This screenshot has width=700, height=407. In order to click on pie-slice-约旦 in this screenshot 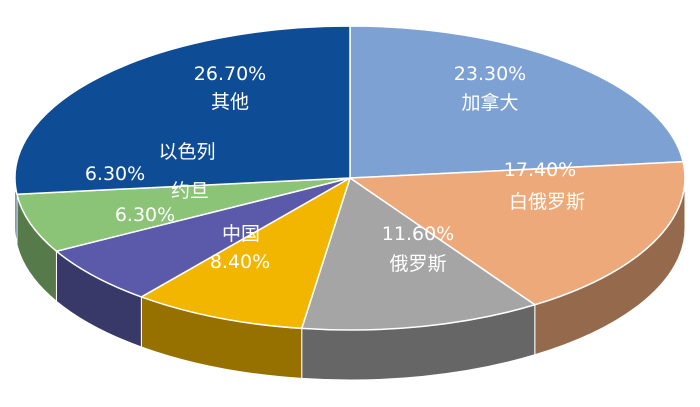, I will do `click(203, 237)`.